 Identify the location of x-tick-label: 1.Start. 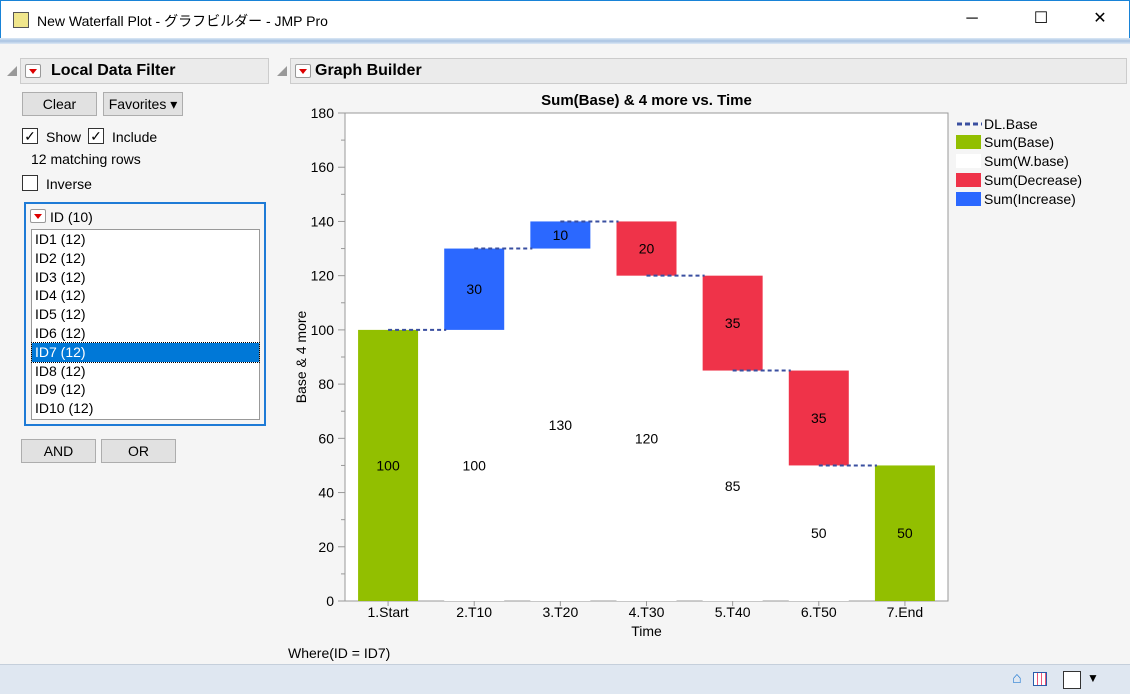
(387, 612).